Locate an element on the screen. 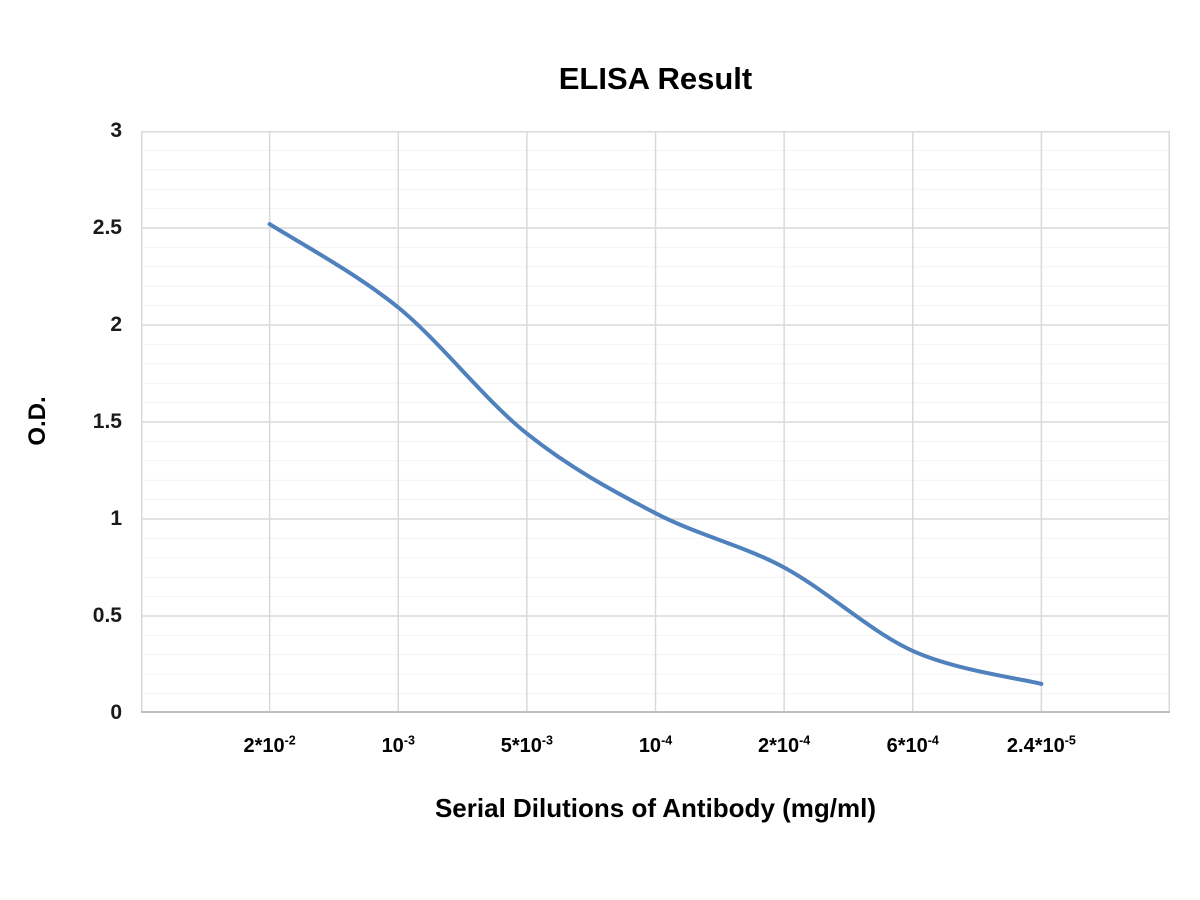 Image resolution: width=1200 pixels, height=900 pixels. chart-title: ELISA Result is located at coordinates (655, 78).